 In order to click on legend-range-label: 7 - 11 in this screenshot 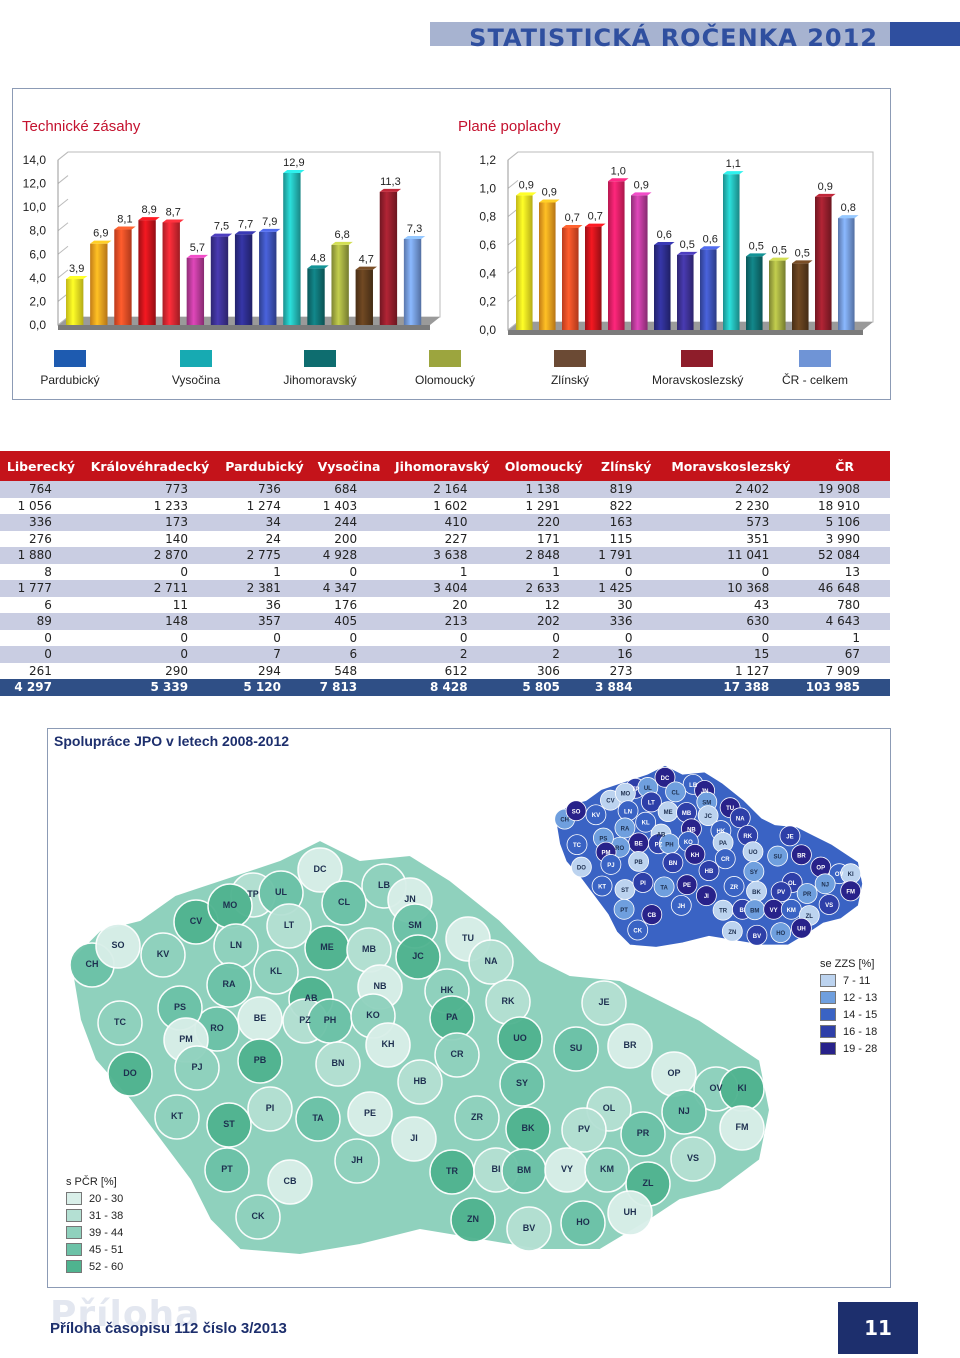, I will do `click(857, 980)`.